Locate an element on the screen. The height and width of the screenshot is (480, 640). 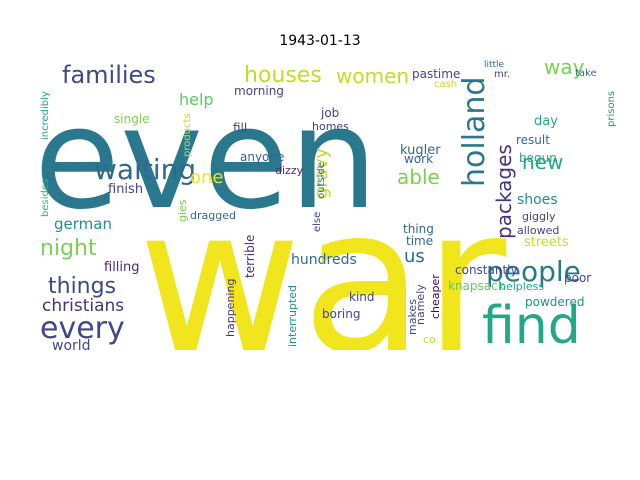
cloud-word-begun: begun is located at coordinates (538, 158).